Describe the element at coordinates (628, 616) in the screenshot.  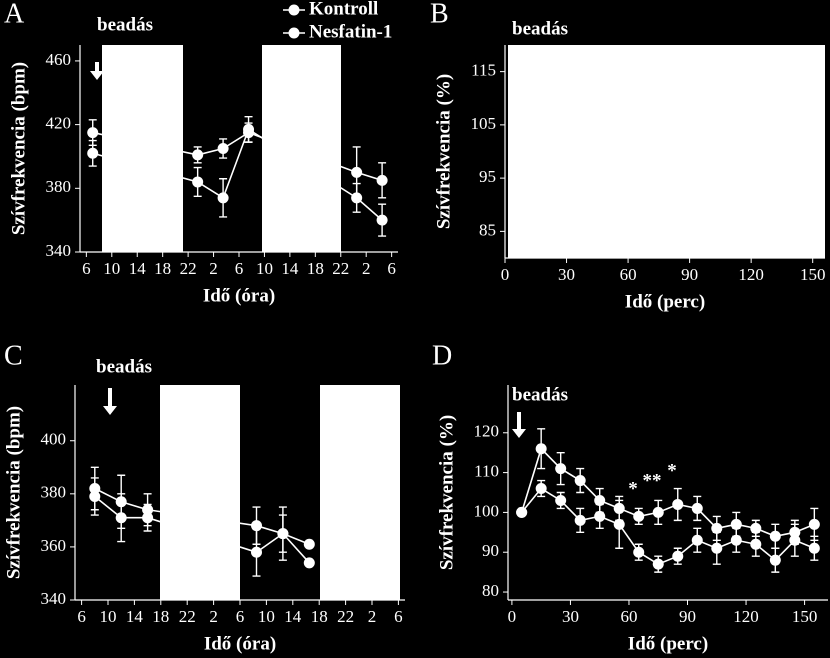
I see `x-tick-label: 60` at that location.